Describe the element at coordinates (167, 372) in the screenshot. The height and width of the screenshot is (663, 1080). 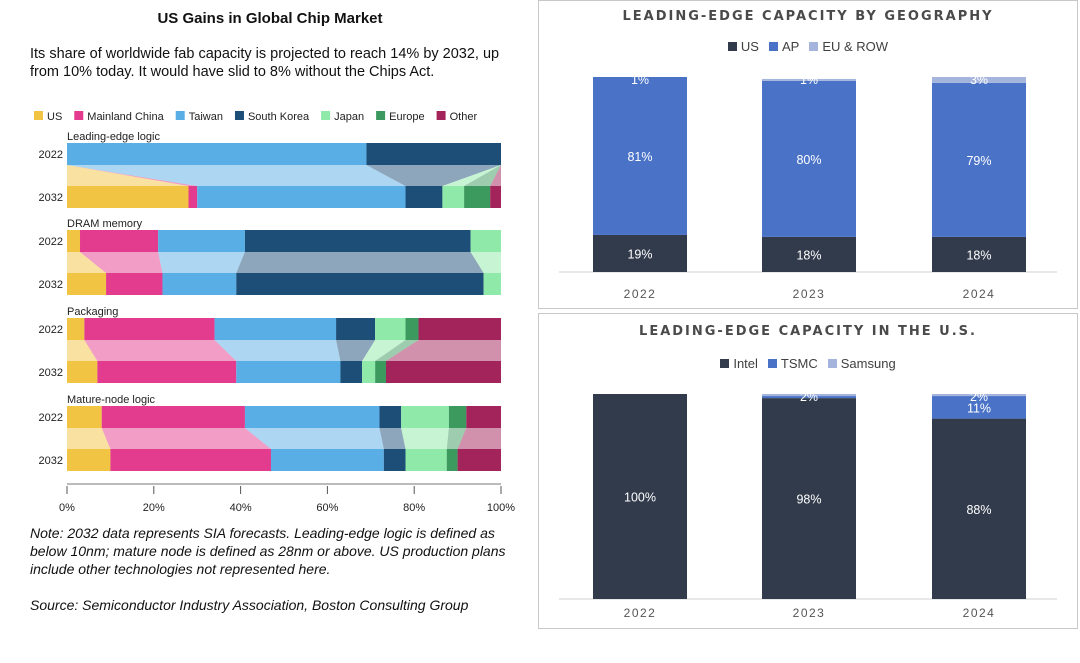
I see `bar-segment-packaging-2032-mainland-china` at that location.